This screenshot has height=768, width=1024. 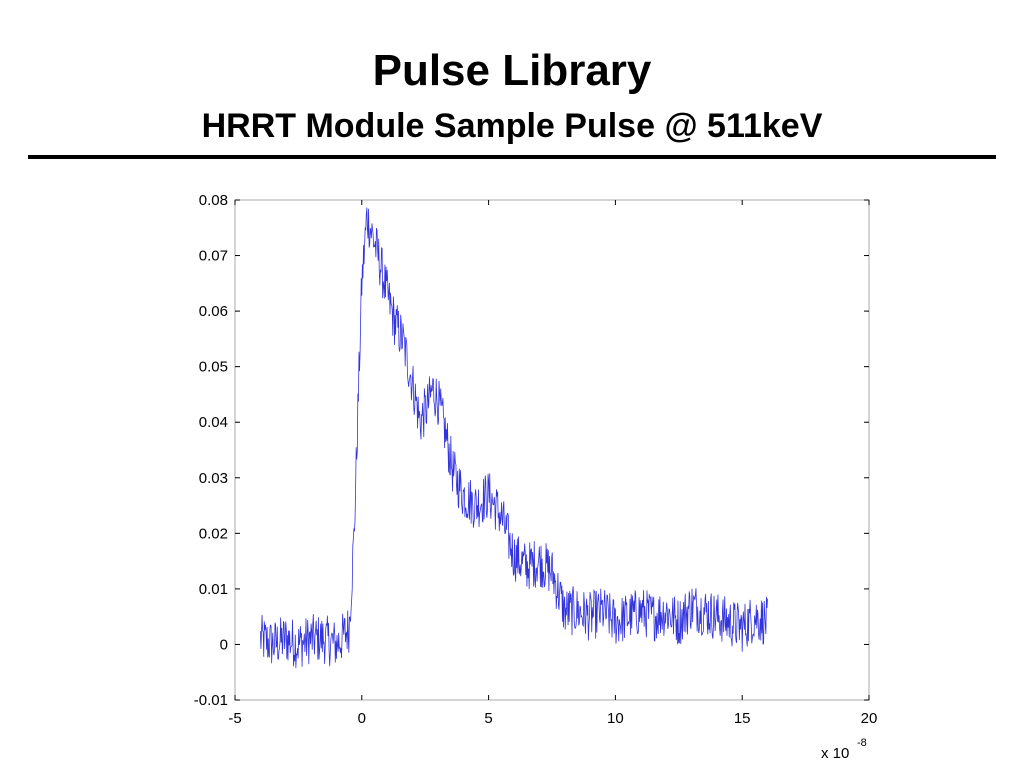 I want to click on title-divider, so click(x=512, y=157).